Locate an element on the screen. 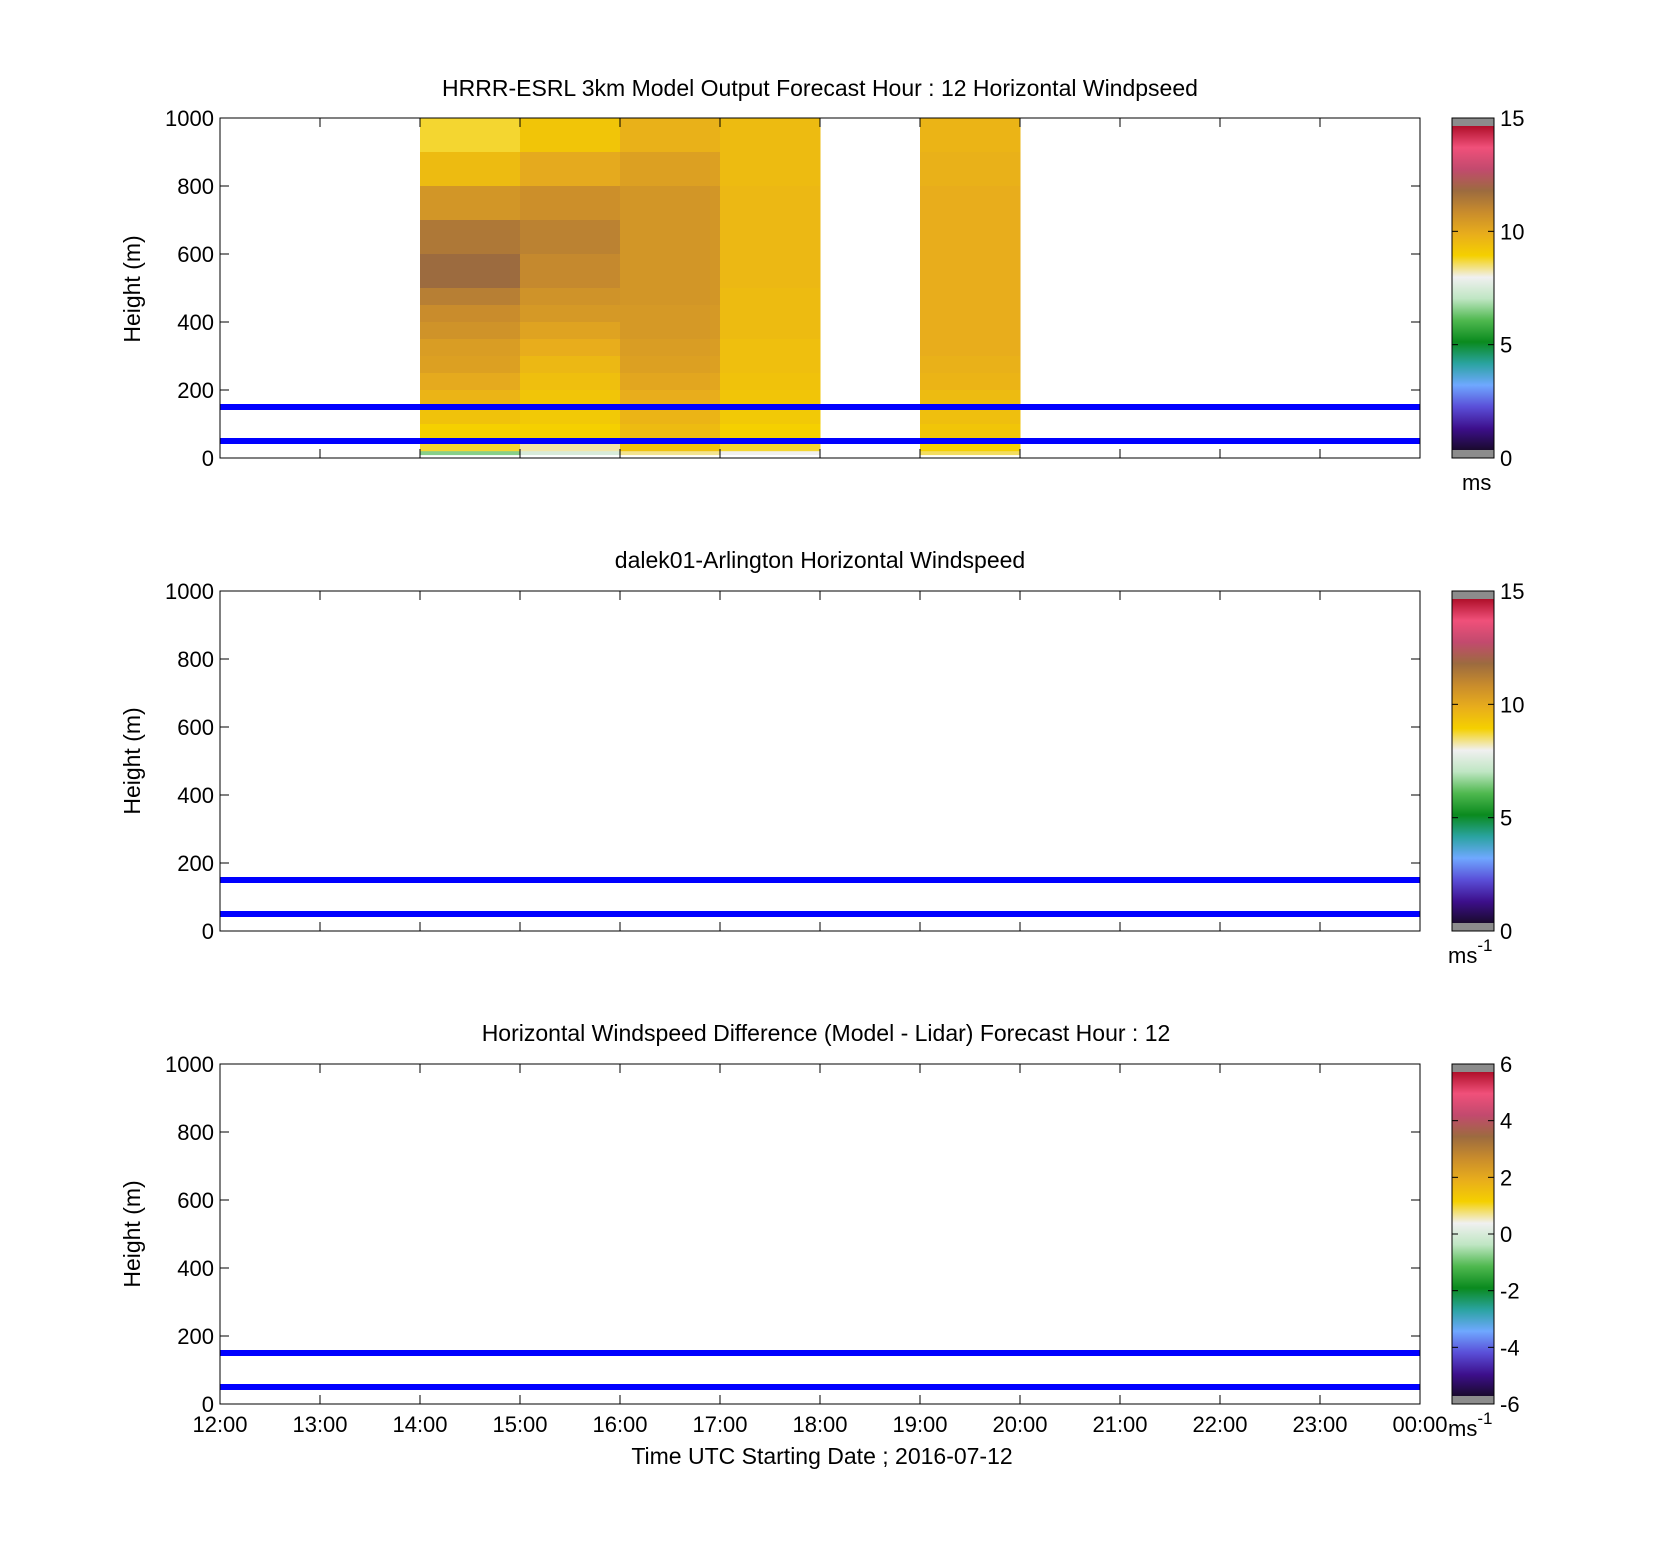 This screenshot has width=1680, height=1561. x-axis-label: Time UTC Starting Date ; 2016-07-12 is located at coordinates (821, 1456).